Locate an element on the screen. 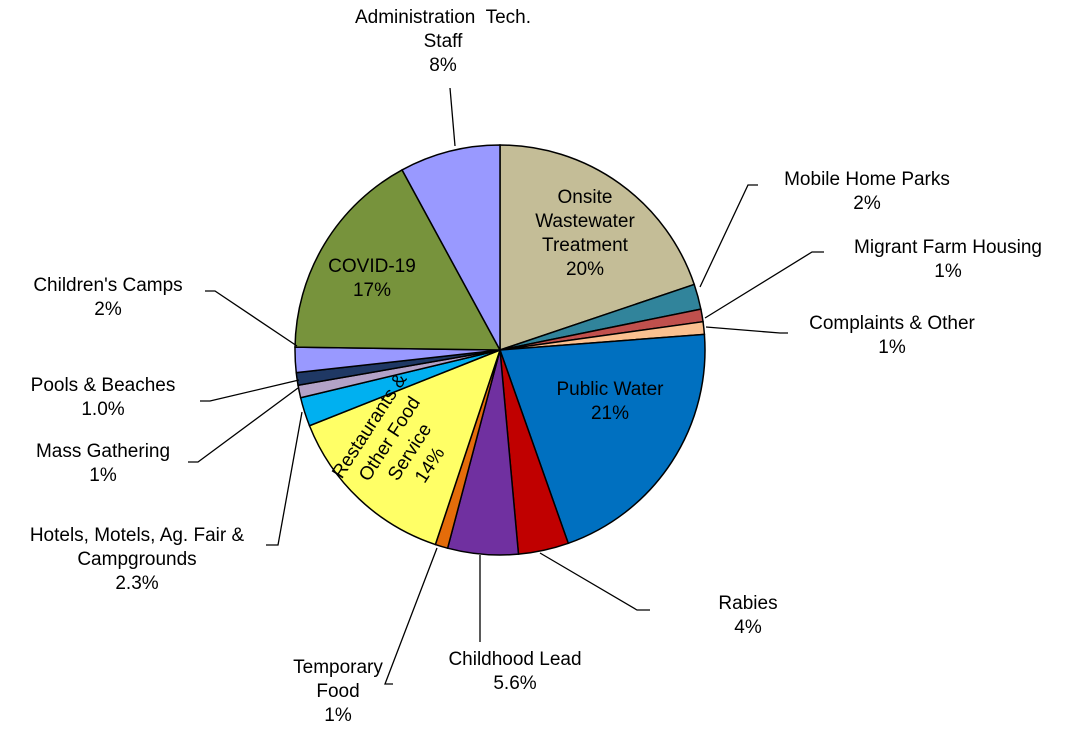  slice-value: 1.0% is located at coordinates (103, 409).